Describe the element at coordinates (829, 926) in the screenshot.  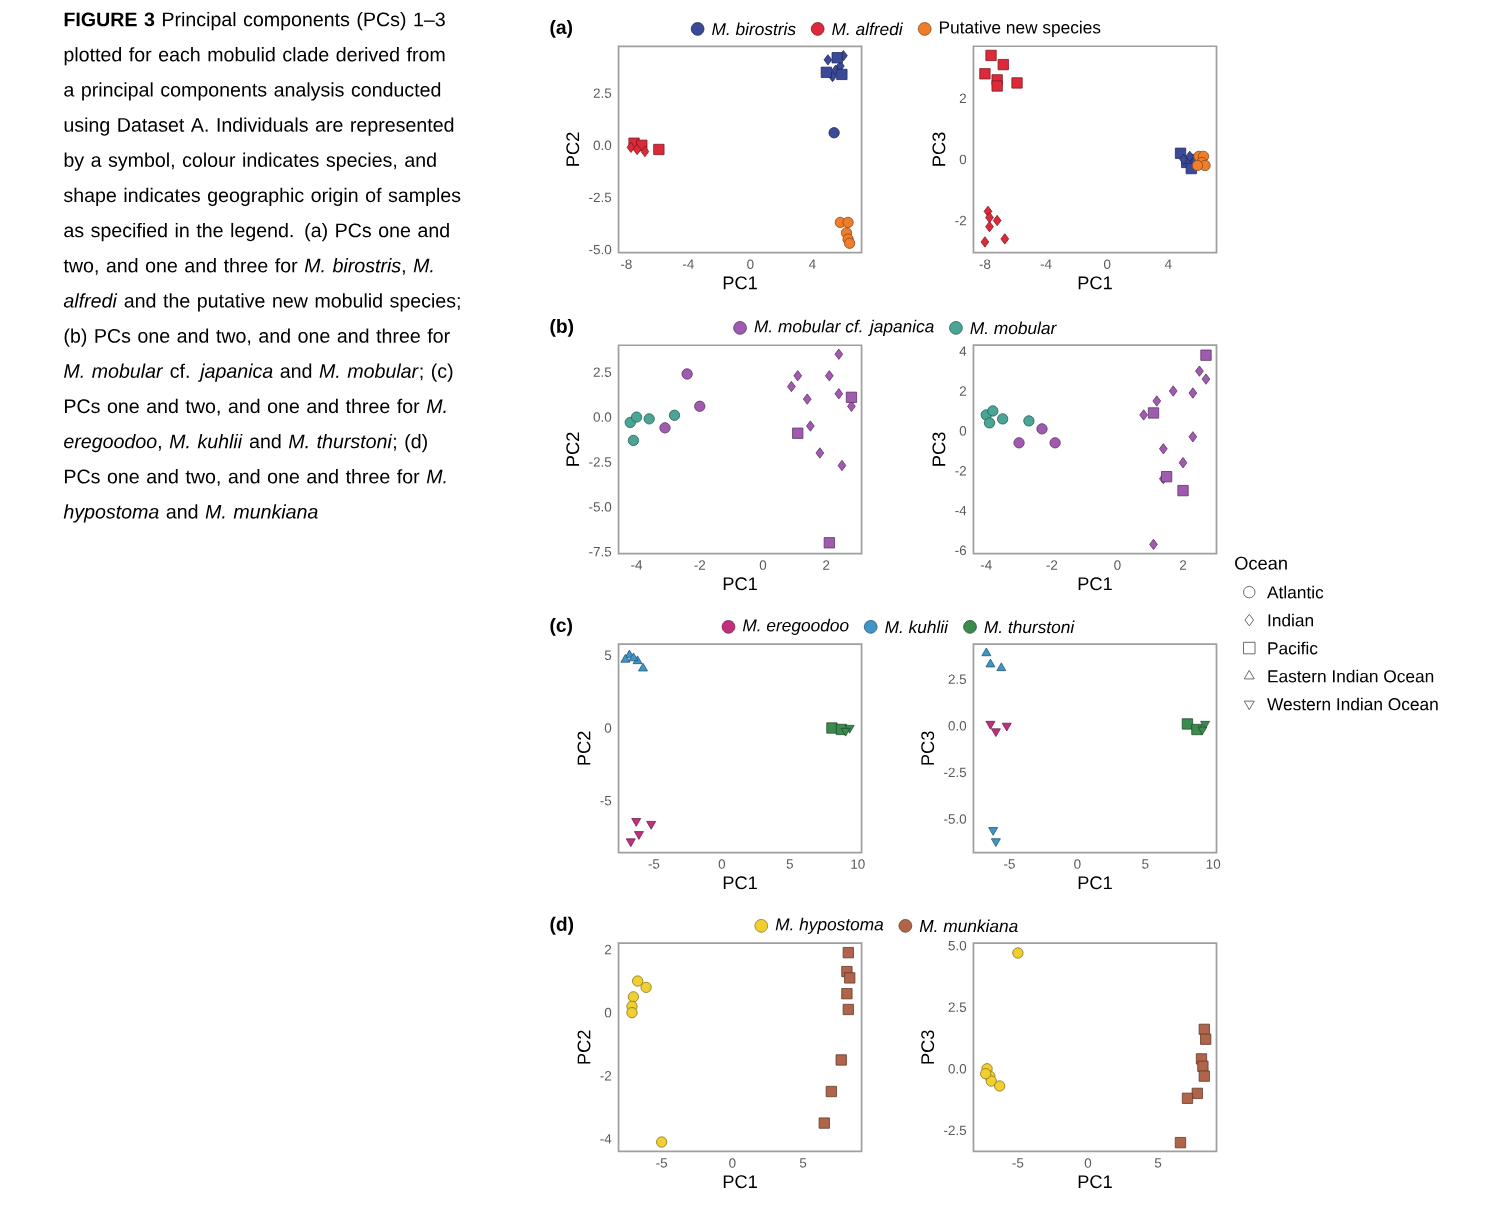
I see `legend-label: M. hypostoma` at that location.